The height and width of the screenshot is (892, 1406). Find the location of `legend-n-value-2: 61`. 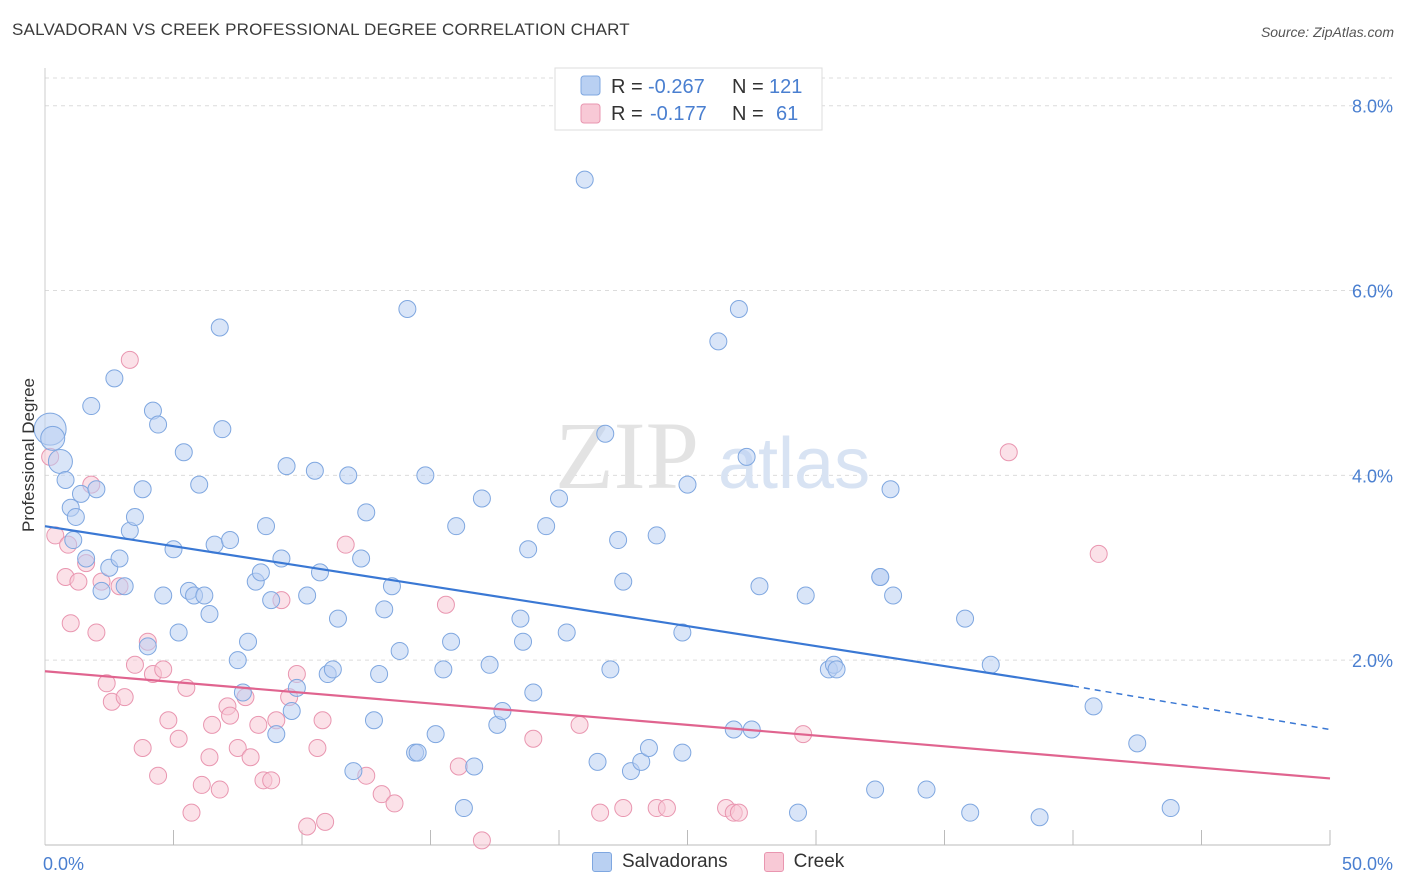

legend-n-value-2: 61 is located at coordinates (787, 114).